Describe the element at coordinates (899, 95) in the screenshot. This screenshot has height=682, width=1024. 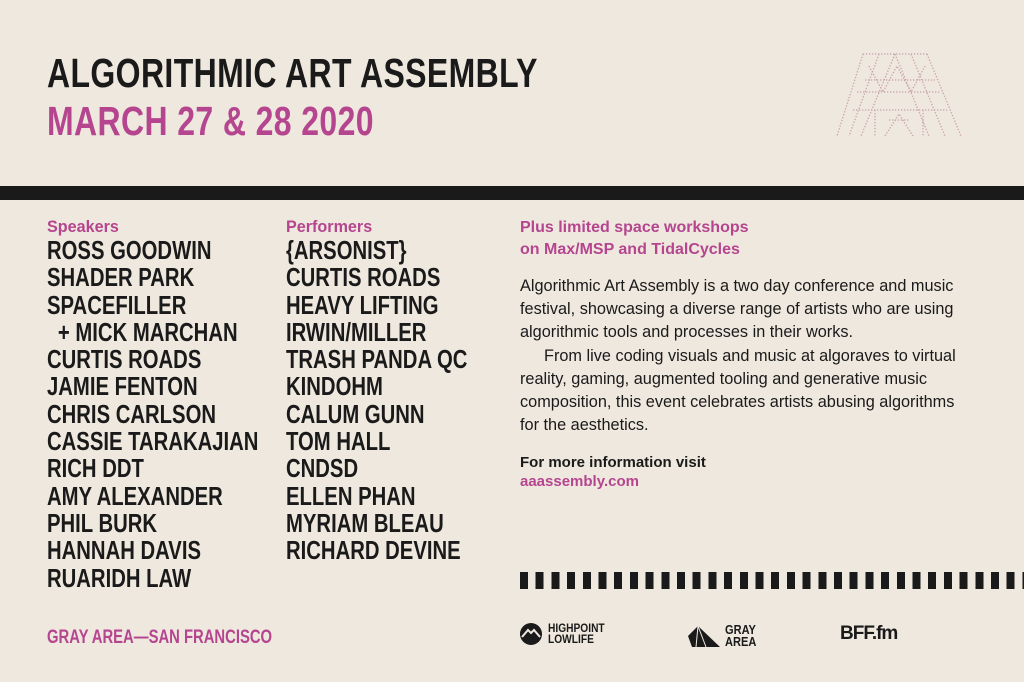
I see `aaa-logo-icon` at that location.